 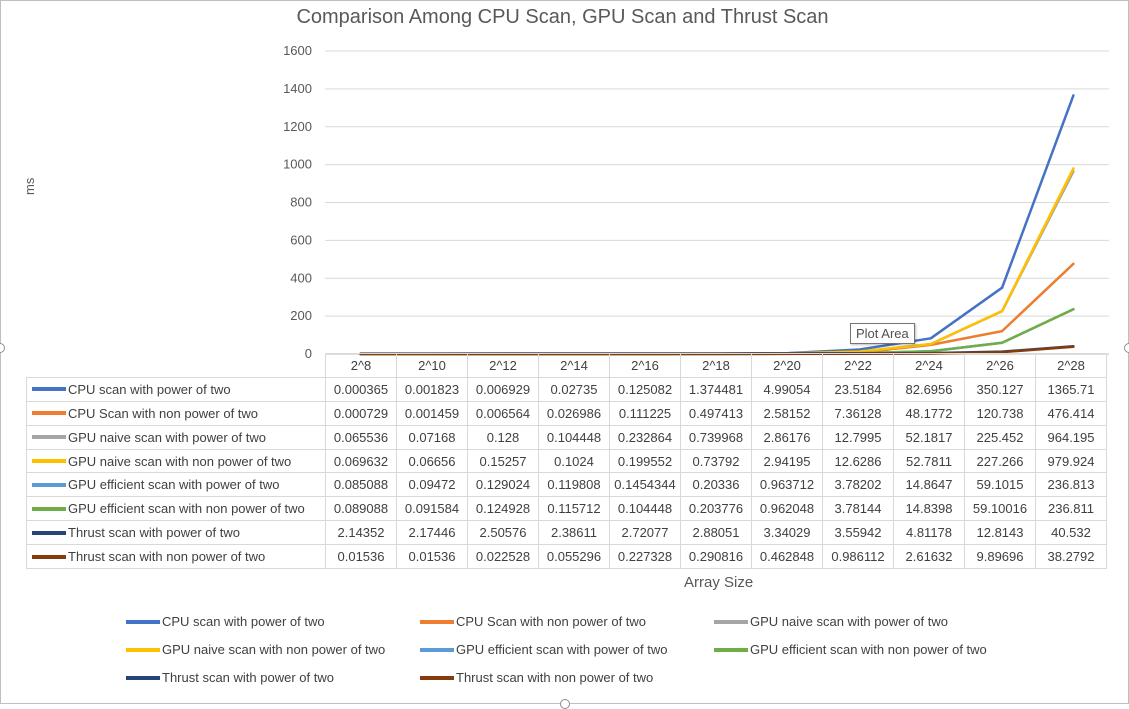 I want to click on data-label: 59.10016, so click(x=1000, y=509).